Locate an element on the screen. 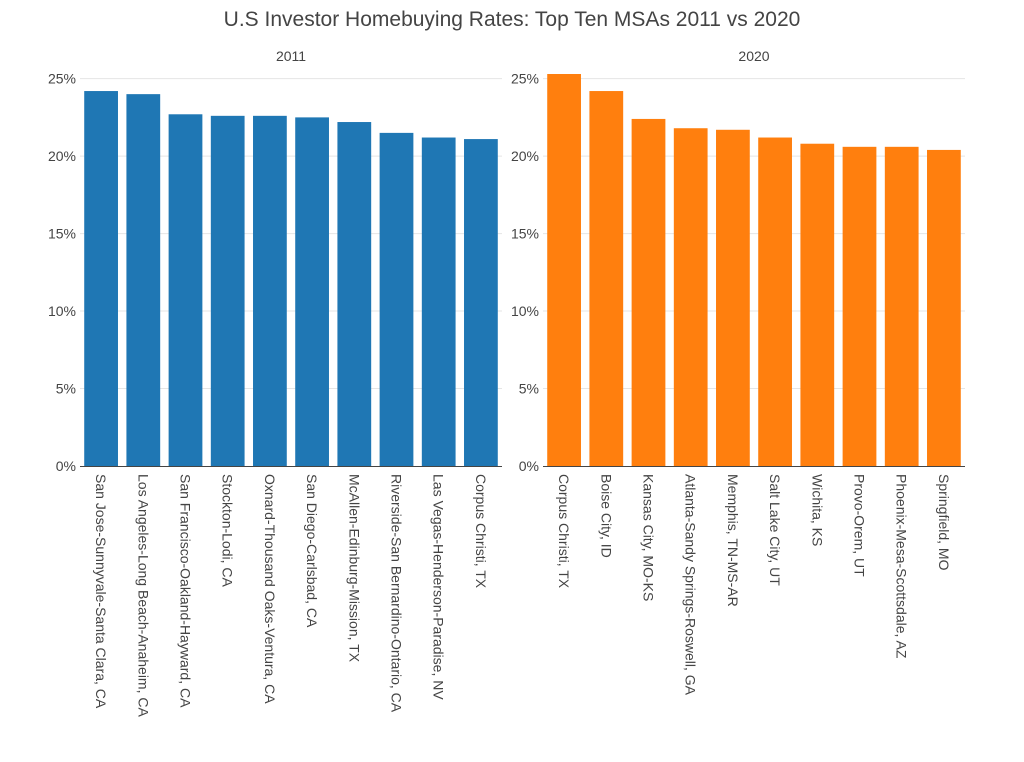 This screenshot has width=1024, height=762. x-tick-label: Los Angeles-Long Beach-Anaheim, CA is located at coordinates (143, 595).